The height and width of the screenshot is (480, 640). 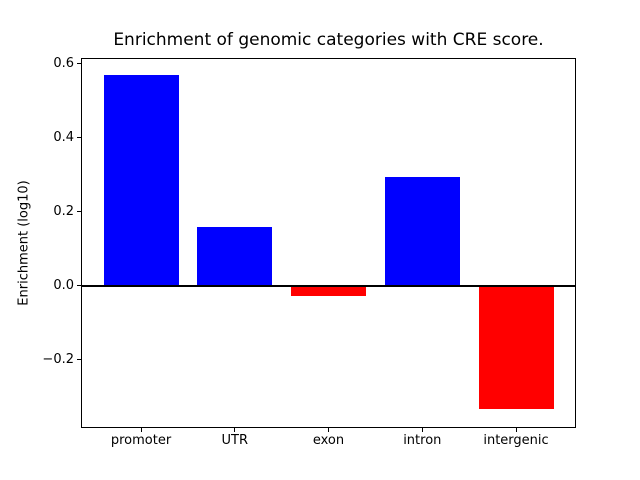 I want to click on y-tick-label: 0.4, so click(x=63, y=137).